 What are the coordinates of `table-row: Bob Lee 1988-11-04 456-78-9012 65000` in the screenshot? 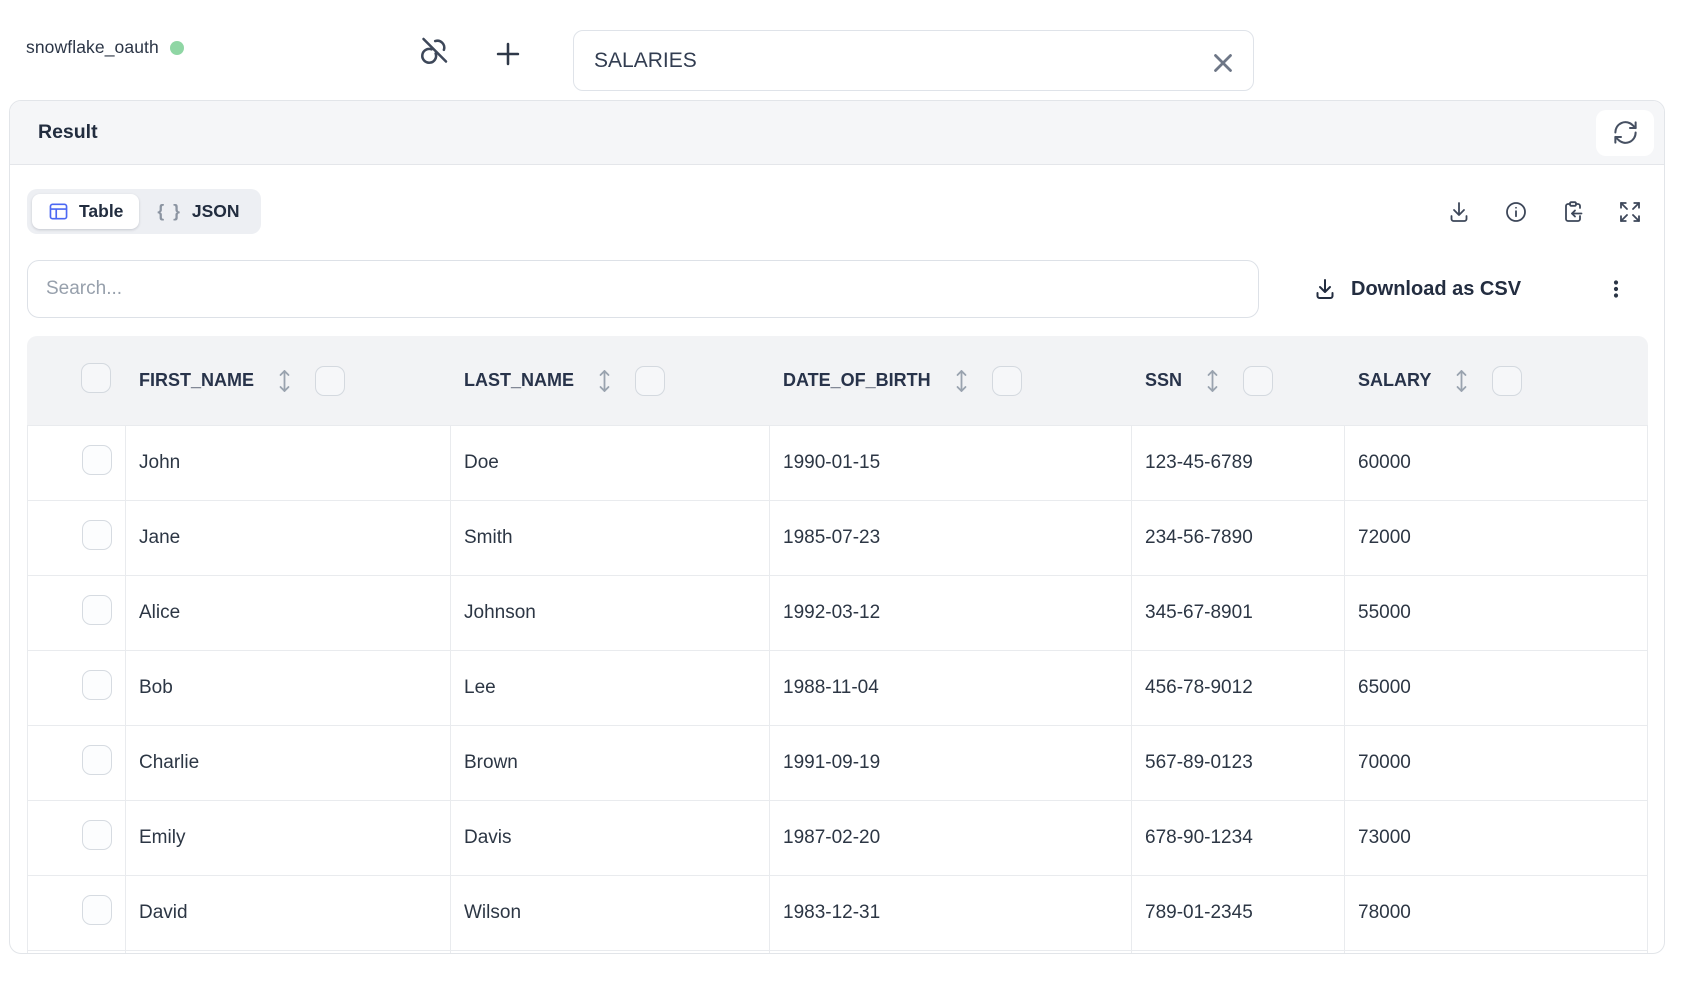 It's located at (837, 688).